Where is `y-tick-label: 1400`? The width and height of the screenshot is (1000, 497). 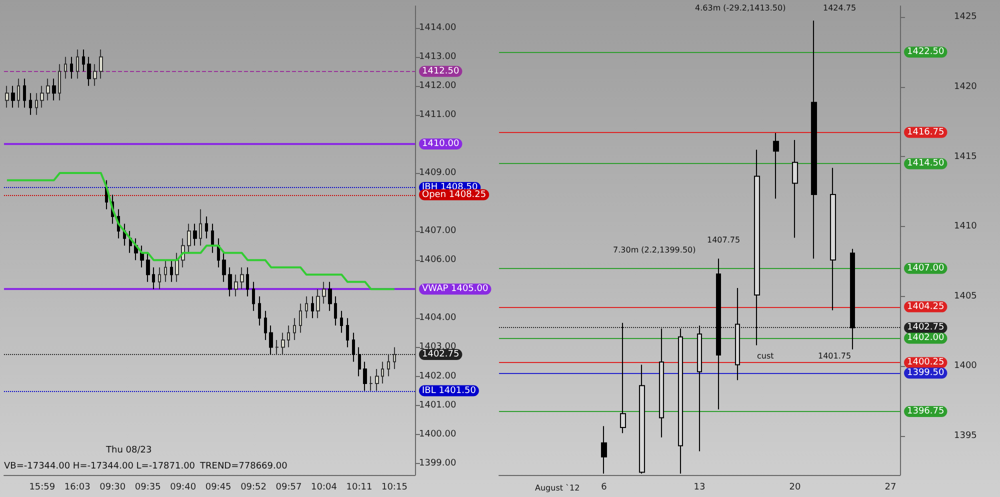
y-tick-label: 1400 is located at coordinates (966, 366).